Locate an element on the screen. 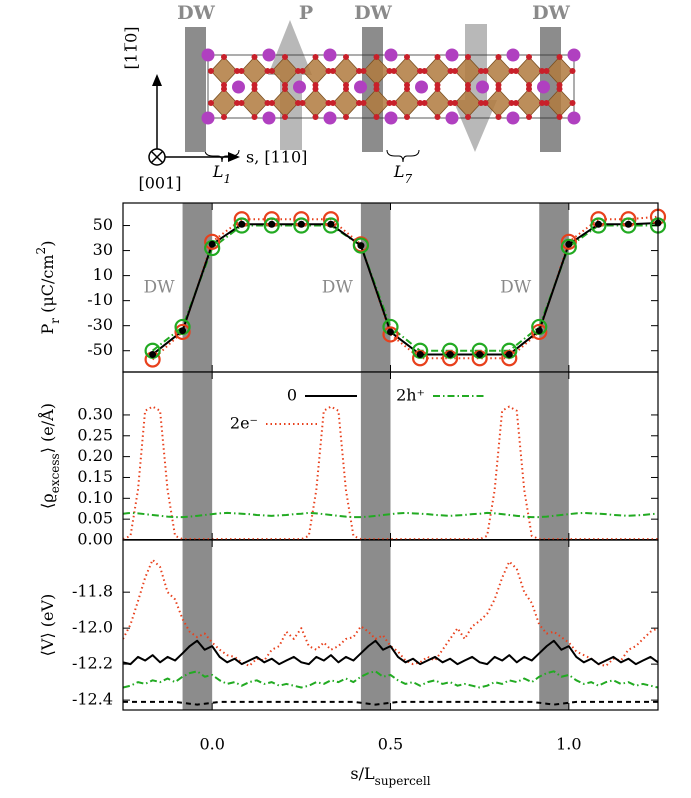 The height and width of the screenshot is (798, 691). y-tick-label: 30 is located at coordinates (103, 249).